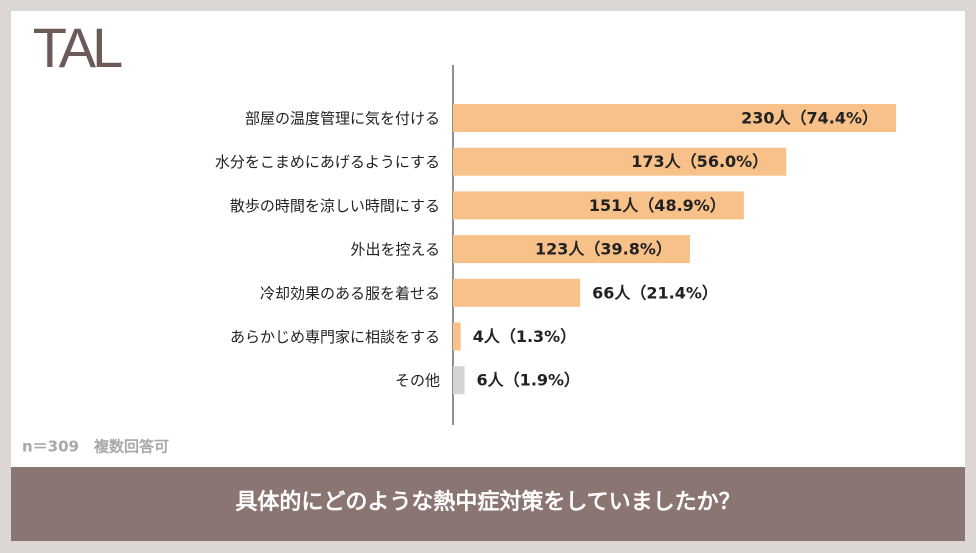  I want to click on category-label: 部屋の温度管理に気を付ける, so click(342, 119).